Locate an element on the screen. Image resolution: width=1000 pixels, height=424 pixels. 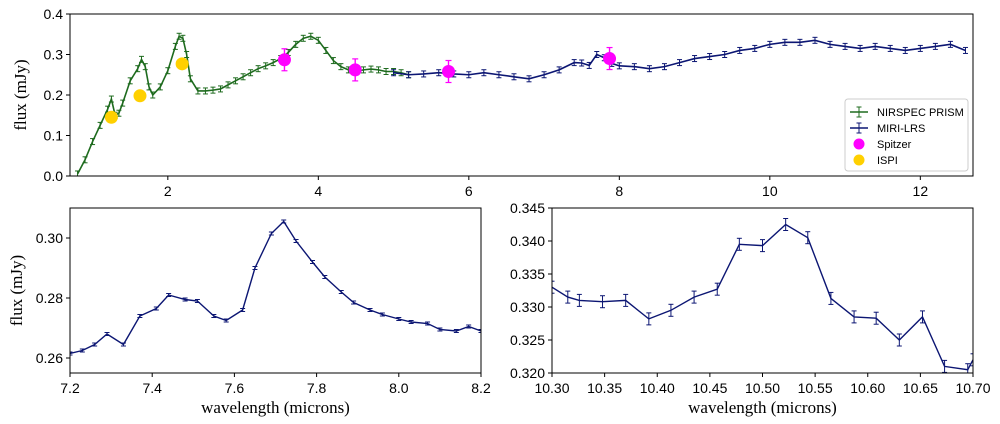
y-tick-label: 0.26 is located at coordinates (49, 358).